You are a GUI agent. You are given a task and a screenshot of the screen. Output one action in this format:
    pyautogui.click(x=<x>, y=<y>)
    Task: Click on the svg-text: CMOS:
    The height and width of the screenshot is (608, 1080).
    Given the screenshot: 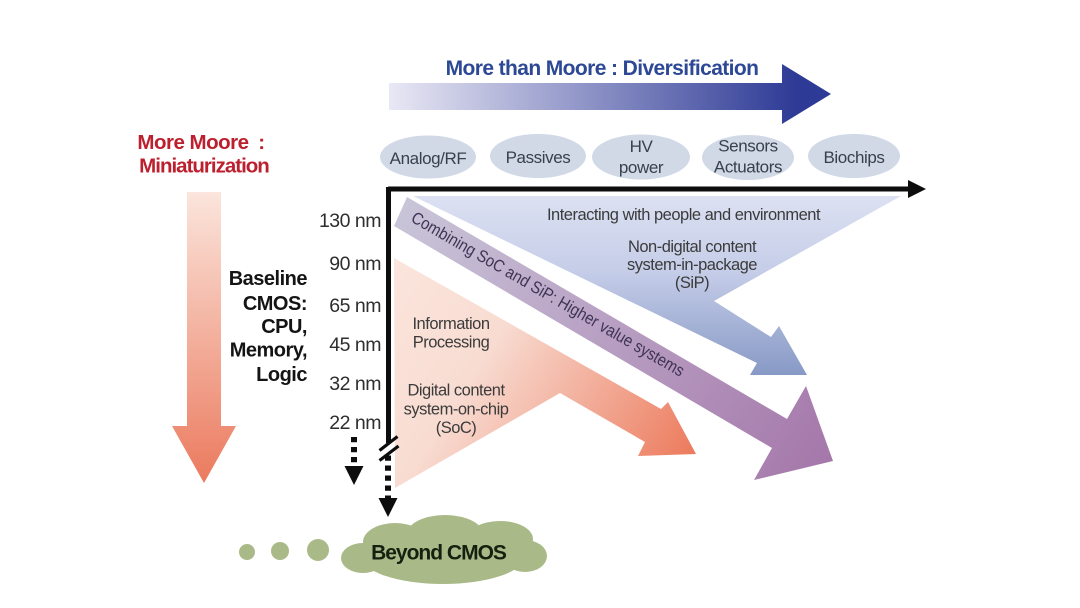 What is the action you would take?
    pyautogui.click(x=275, y=304)
    